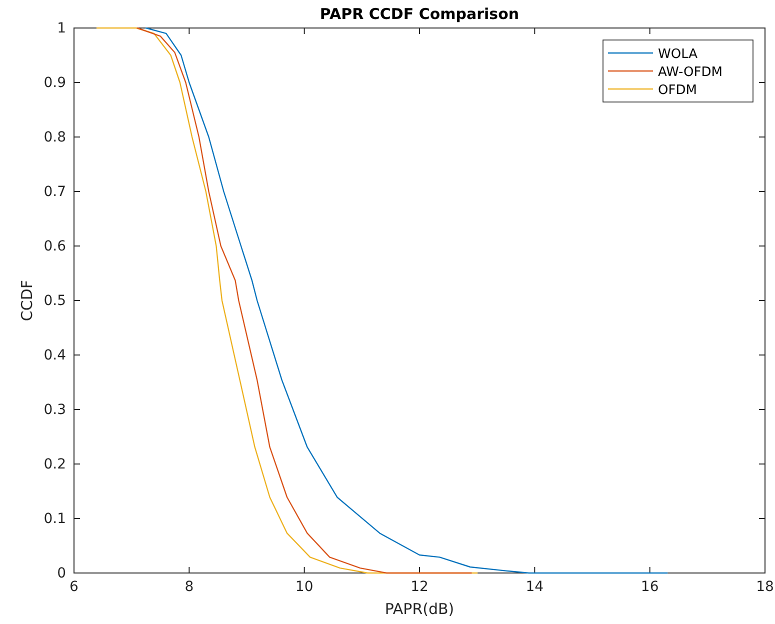 The width and height of the screenshot is (775, 624). What do you see at coordinates (649, 586) in the screenshot?
I see `x-tick-label: 16` at bounding box center [649, 586].